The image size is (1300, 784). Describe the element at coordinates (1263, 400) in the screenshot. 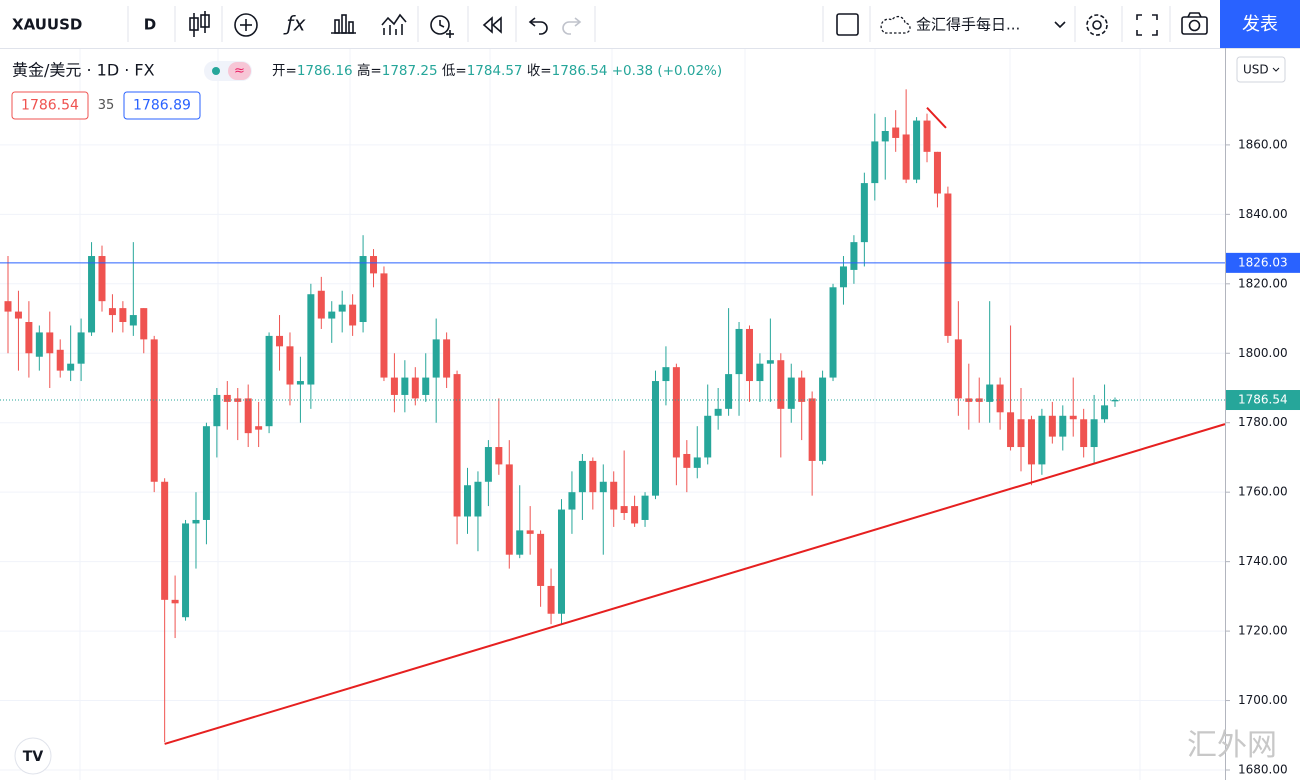

I see `last-price-tag` at that location.